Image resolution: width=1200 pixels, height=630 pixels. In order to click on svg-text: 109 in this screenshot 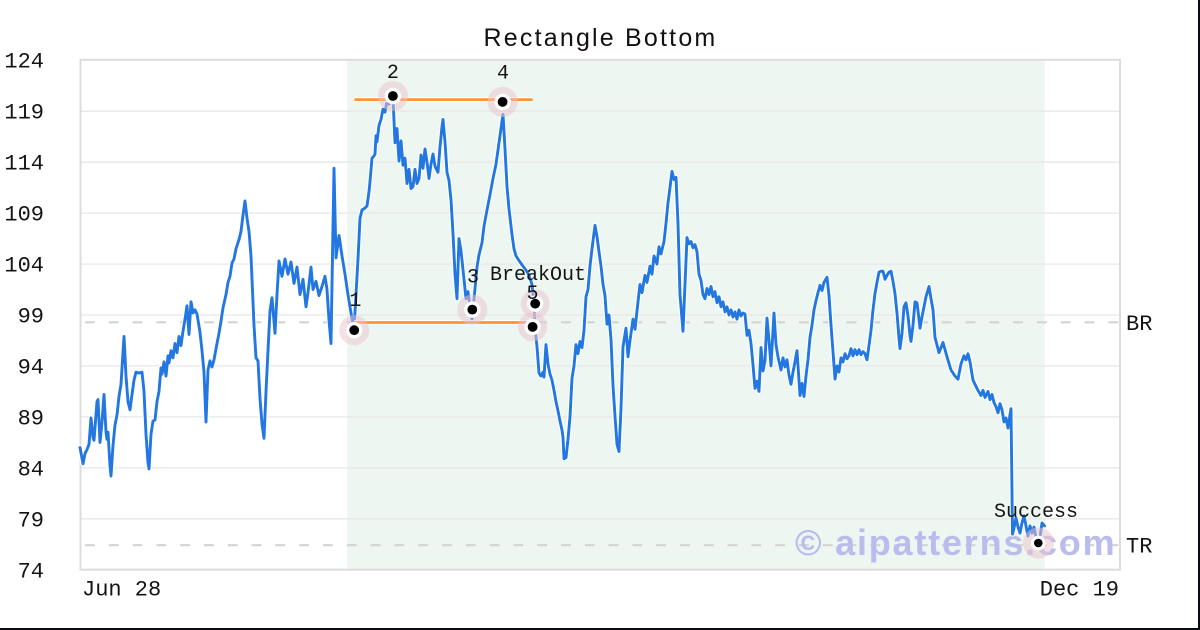, I will do `click(24, 215)`.